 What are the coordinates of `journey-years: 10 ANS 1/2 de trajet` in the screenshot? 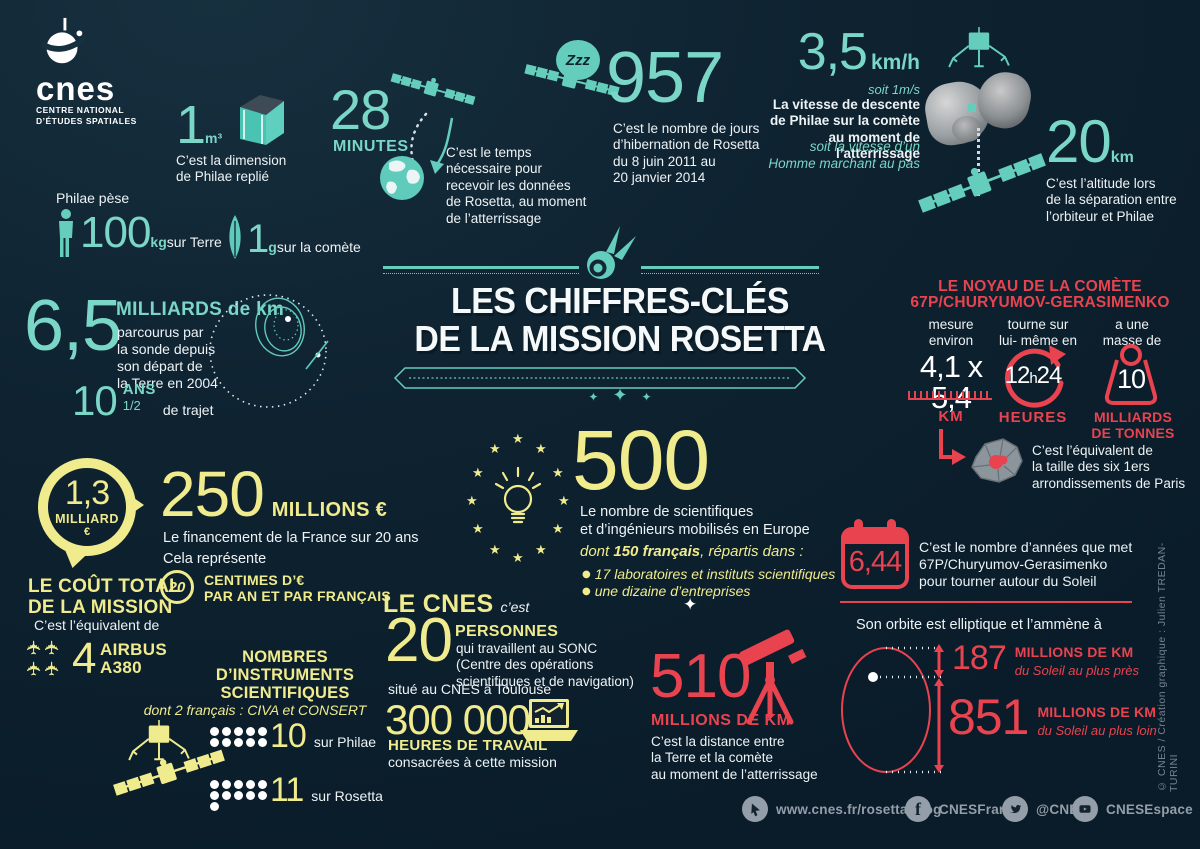 It's located at (142, 401).